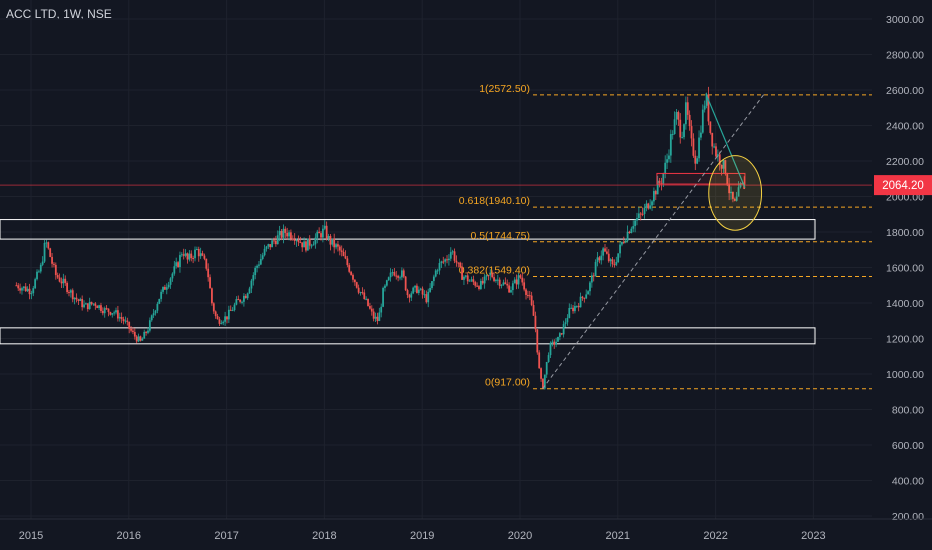 This screenshot has width=932, height=550. I want to click on highlight-circle, so click(735, 193).